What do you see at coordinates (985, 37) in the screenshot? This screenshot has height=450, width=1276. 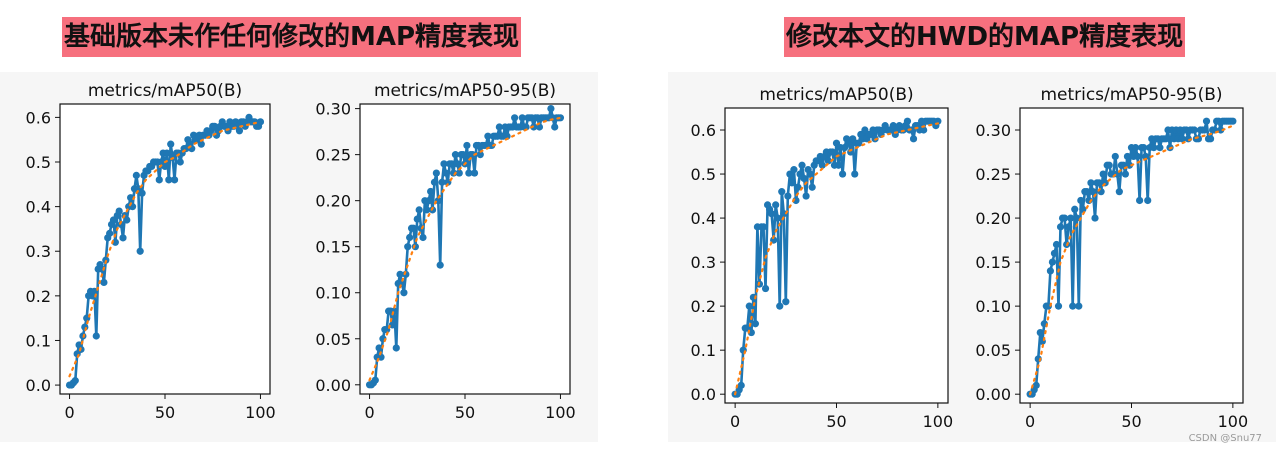 I see `right-heading: 修改本文的HWD的MAP精度表现` at bounding box center [985, 37].